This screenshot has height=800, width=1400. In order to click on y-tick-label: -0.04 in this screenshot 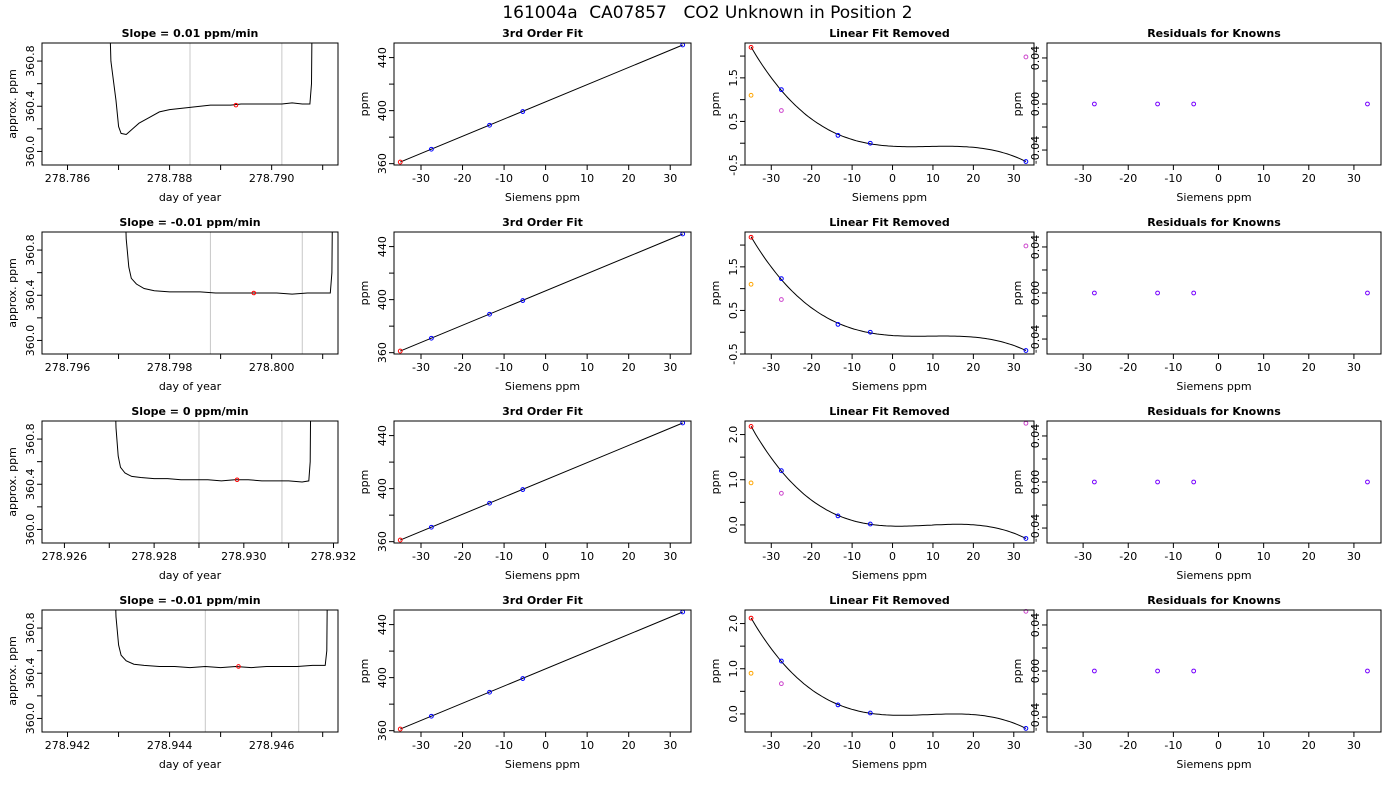, I will do `click(1035, 528)`.